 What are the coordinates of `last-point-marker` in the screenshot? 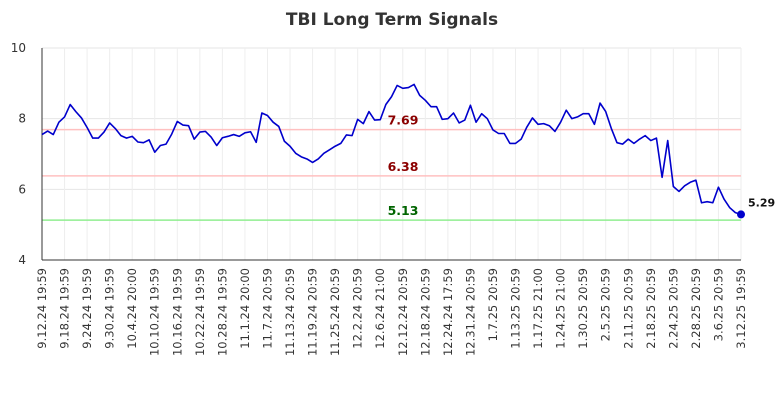 It's located at (741, 214).